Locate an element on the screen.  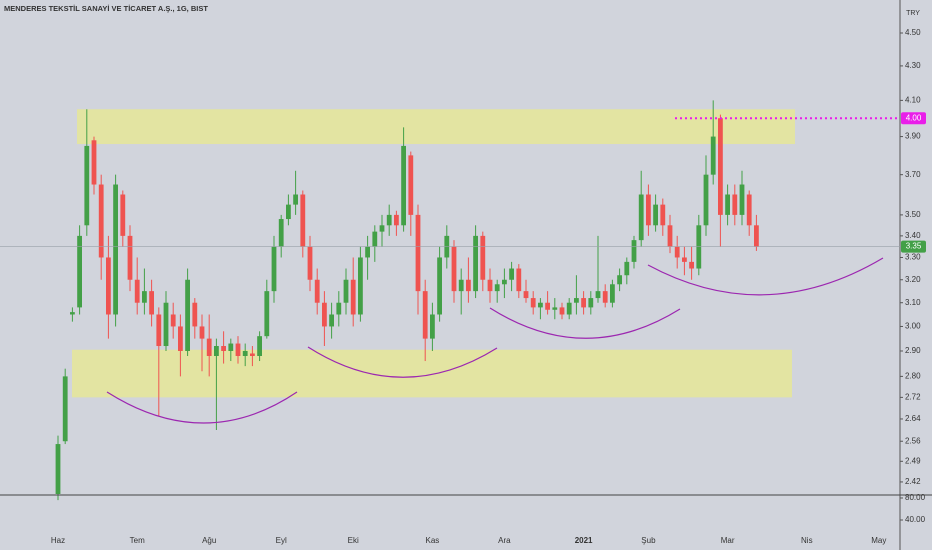
y-tick-label: 3.20 is located at coordinates (913, 279).